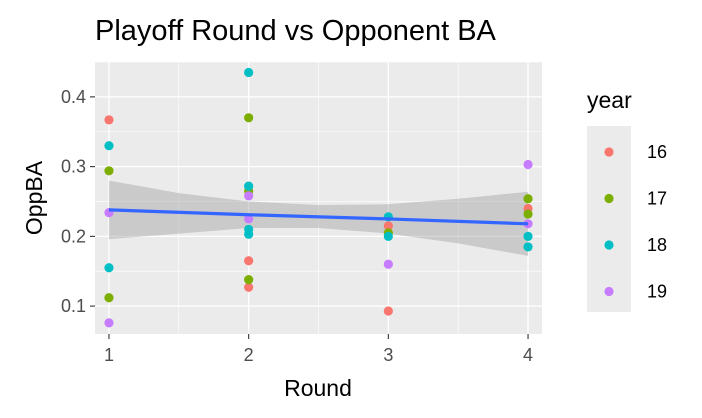  I want to click on x-tick-label: 3, so click(388, 355).